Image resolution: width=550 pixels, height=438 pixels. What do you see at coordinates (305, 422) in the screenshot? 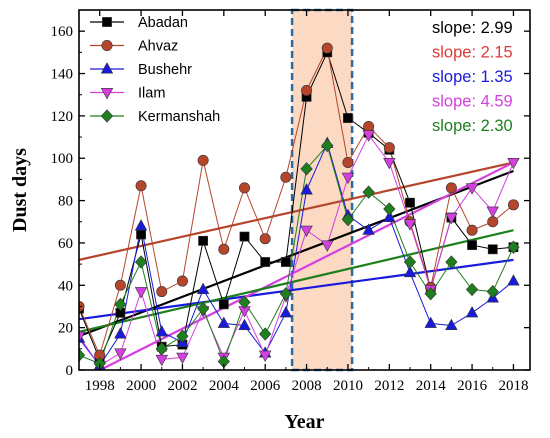
I see `x-axis-title: Year` at bounding box center [305, 422].